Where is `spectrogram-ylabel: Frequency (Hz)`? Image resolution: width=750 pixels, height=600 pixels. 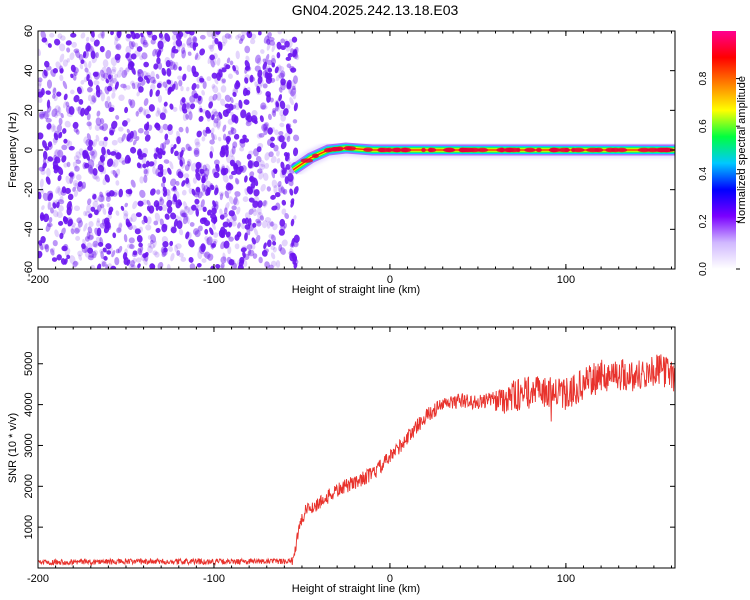 spectrogram-ylabel: Frequency (Hz) is located at coordinates (13, 150).